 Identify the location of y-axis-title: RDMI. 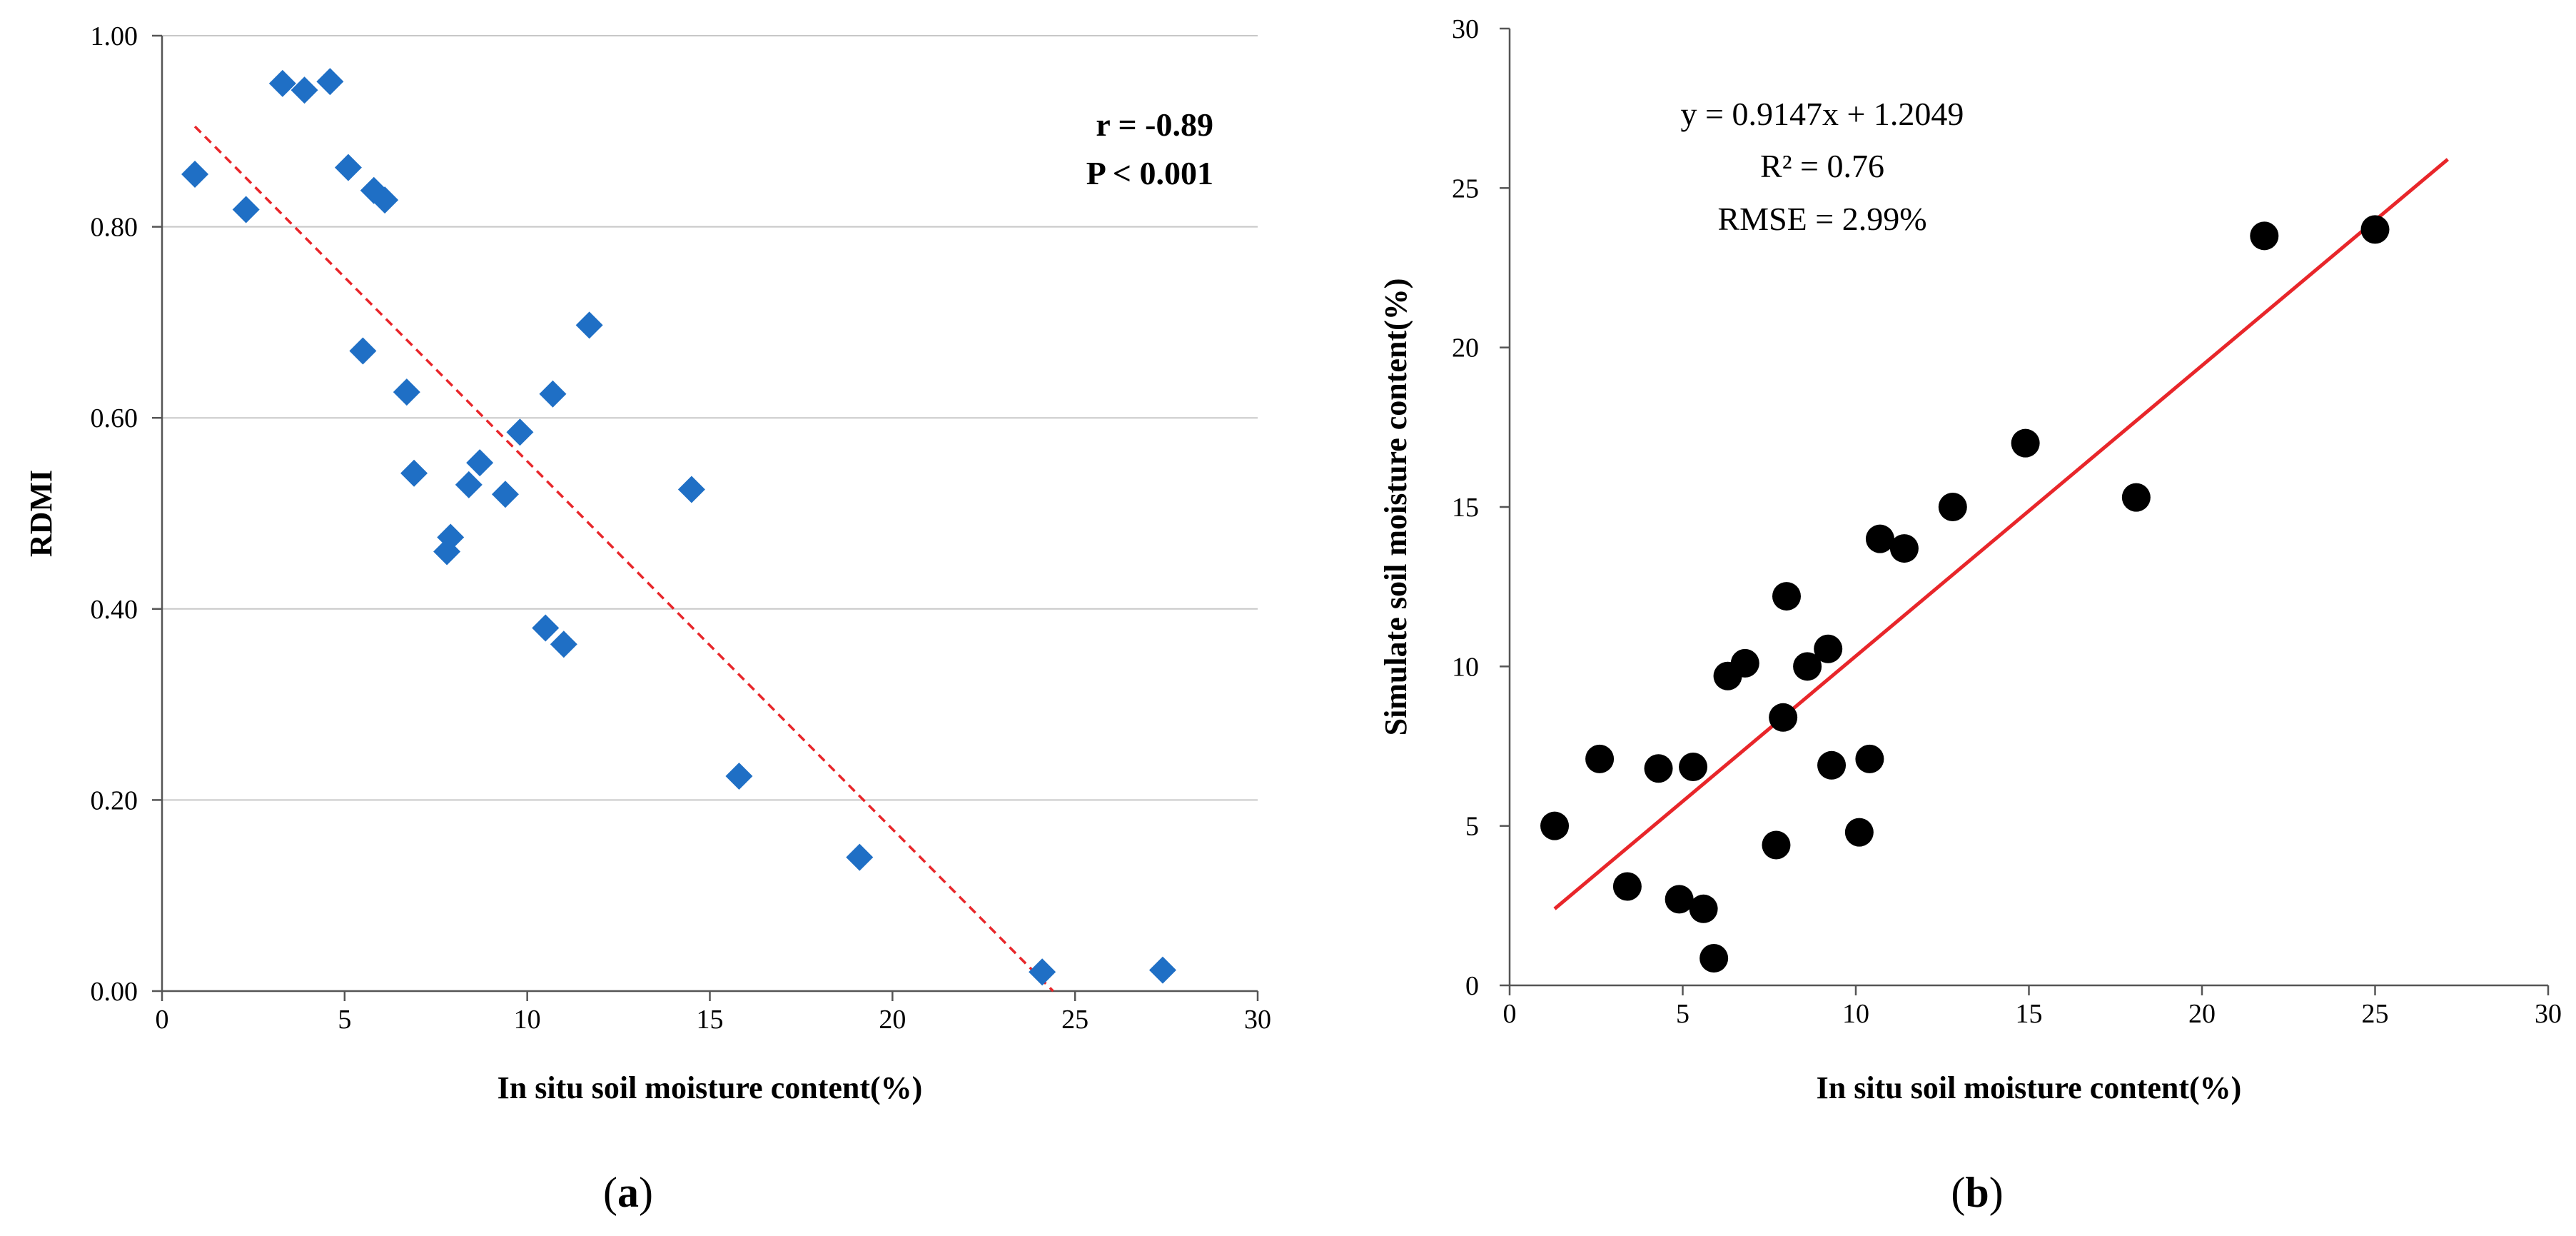
(41, 513).